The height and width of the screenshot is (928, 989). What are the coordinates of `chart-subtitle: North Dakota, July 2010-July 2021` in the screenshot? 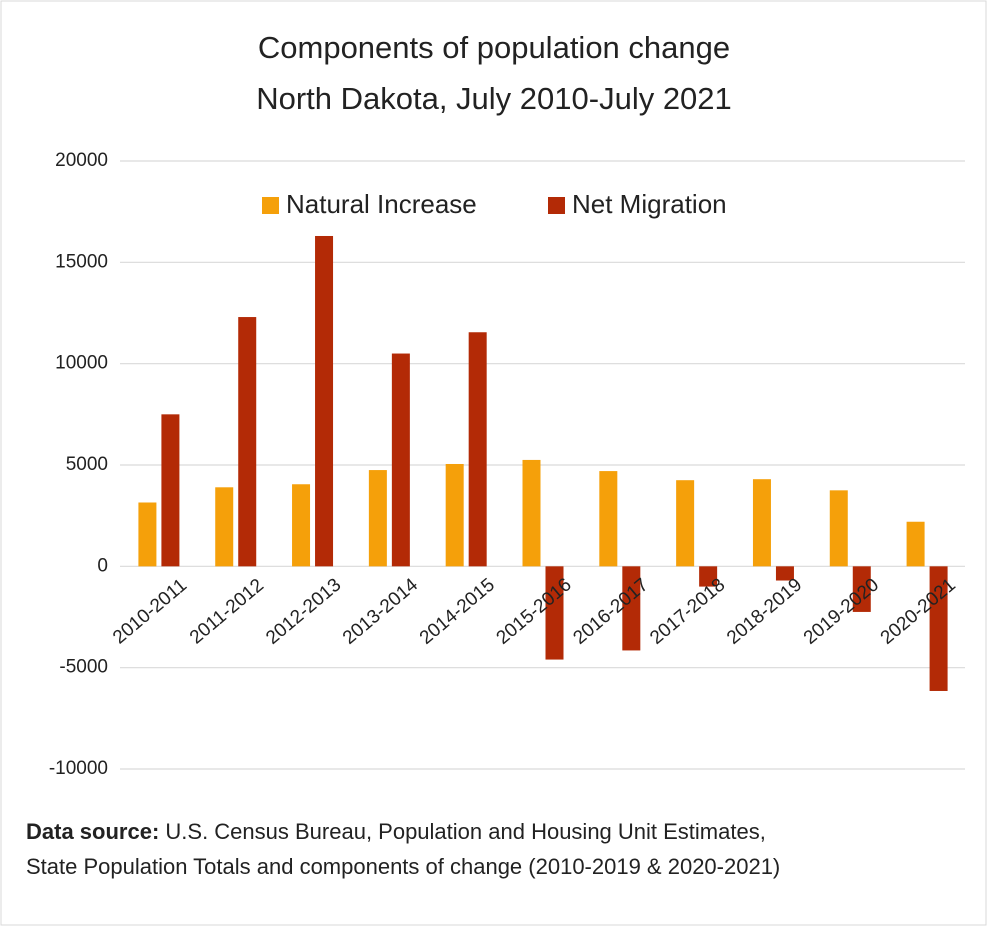 It's located at (494, 98).